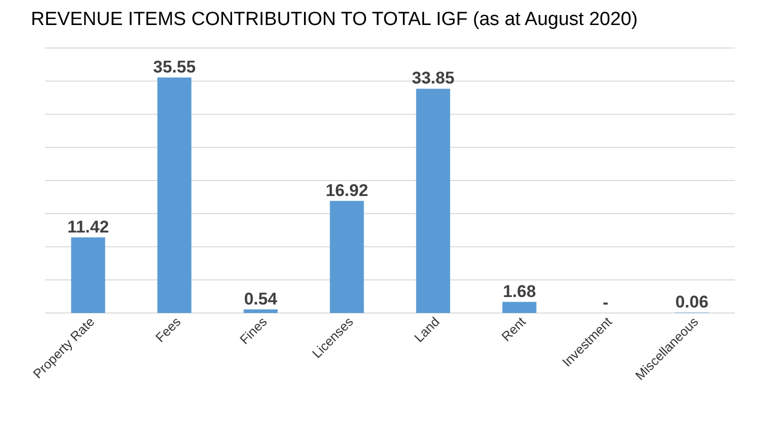 This screenshot has width=771, height=434. Describe the element at coordinates (605, 302) in the screenshot. I see `data-label: -` at that location.